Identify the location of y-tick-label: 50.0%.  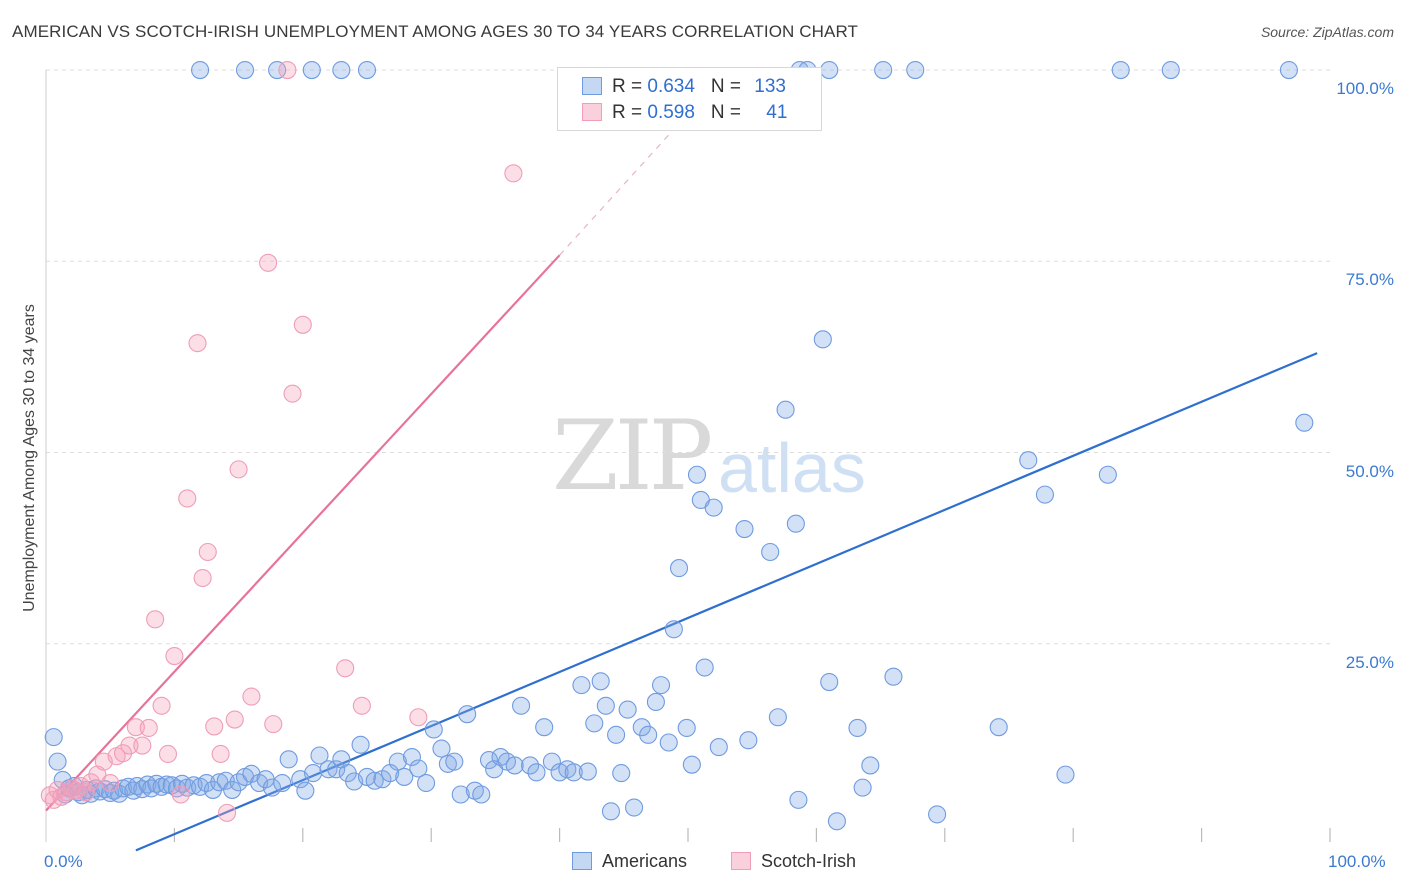
(1369, 471).